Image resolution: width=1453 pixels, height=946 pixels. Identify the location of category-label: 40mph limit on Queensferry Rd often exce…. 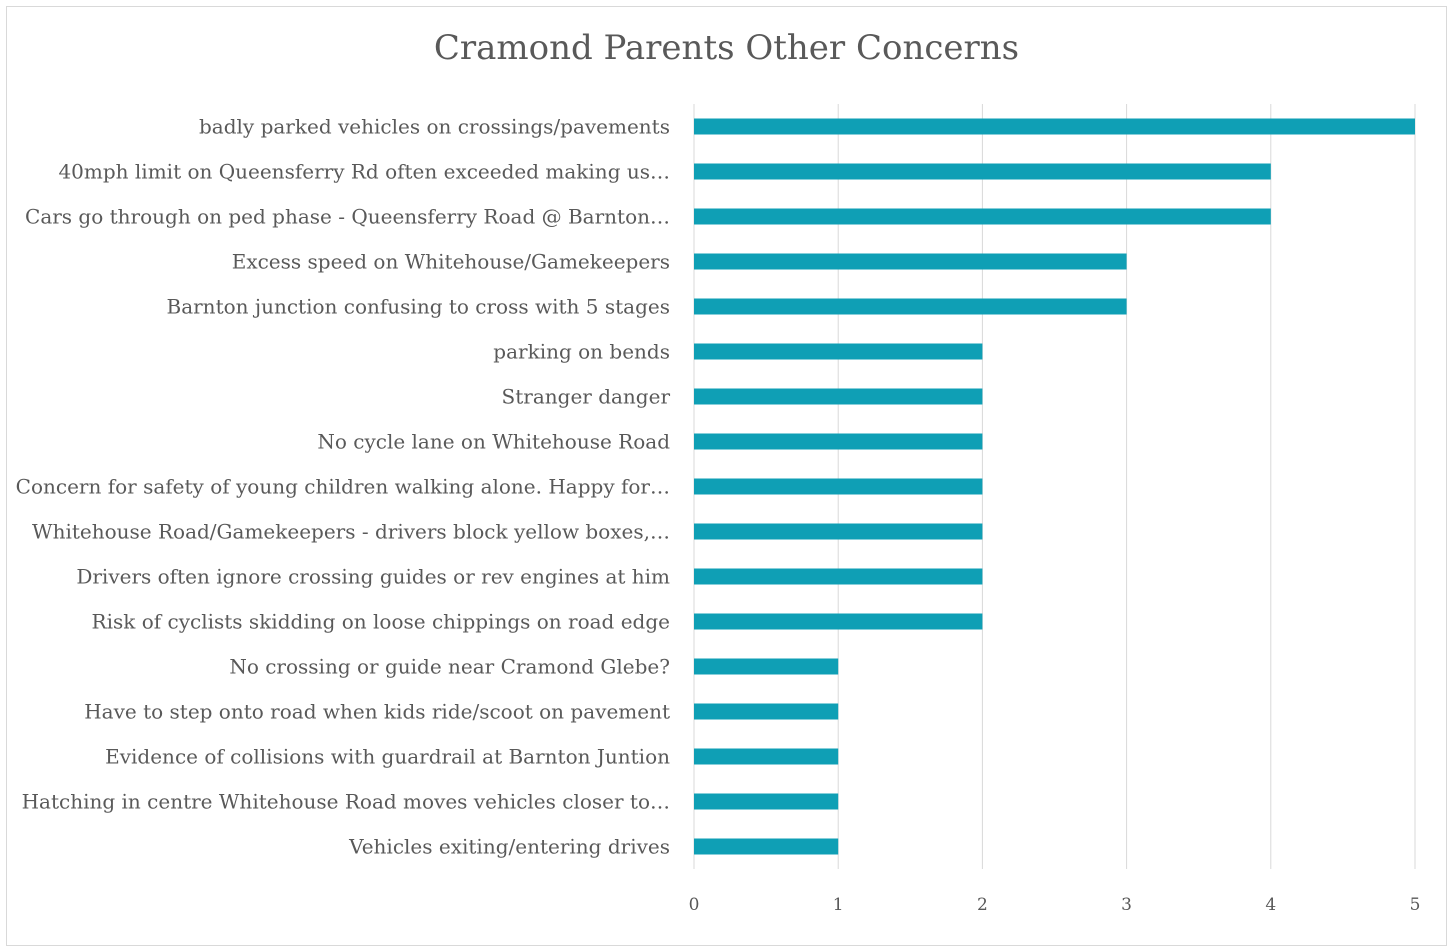
(364, 172).